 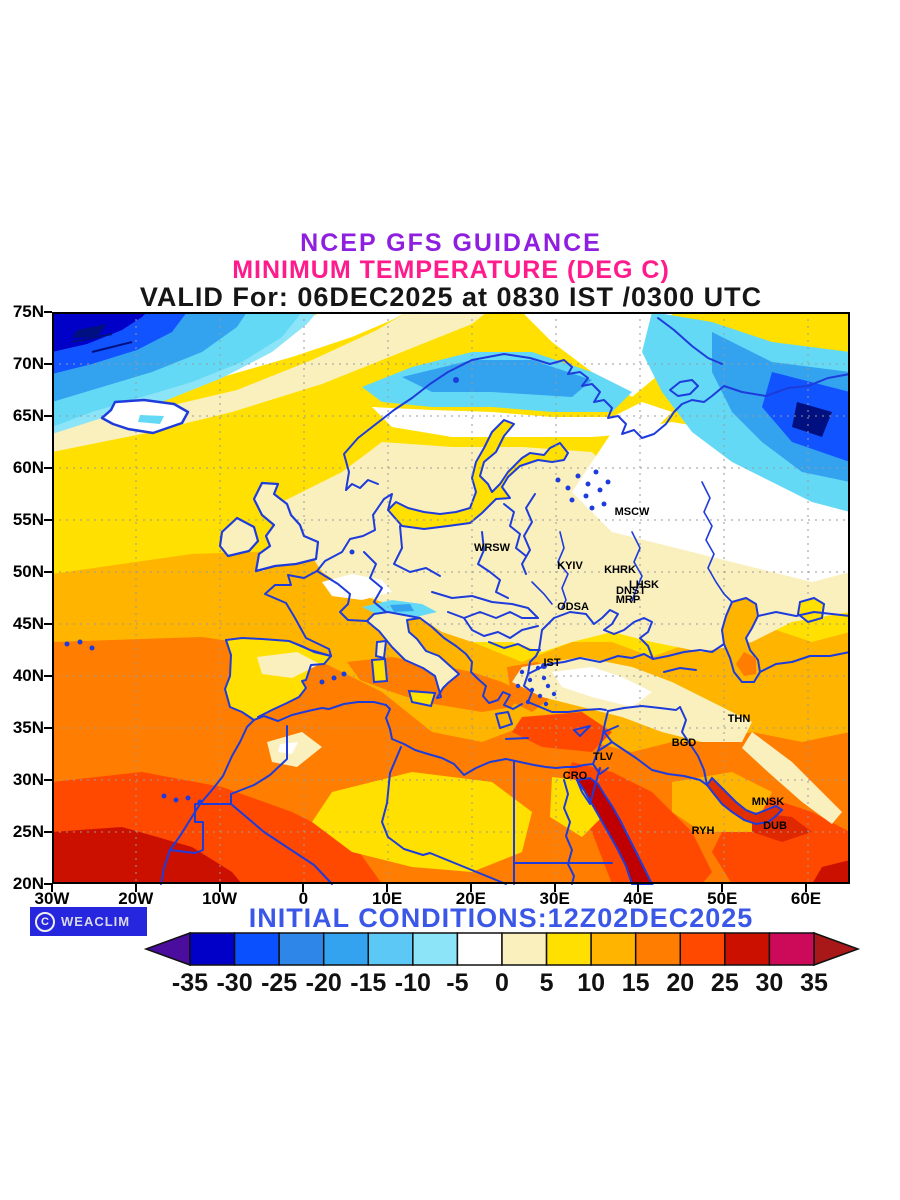 I want to click on x-axis-label-30W: 30W, so click(x=52, y=898).